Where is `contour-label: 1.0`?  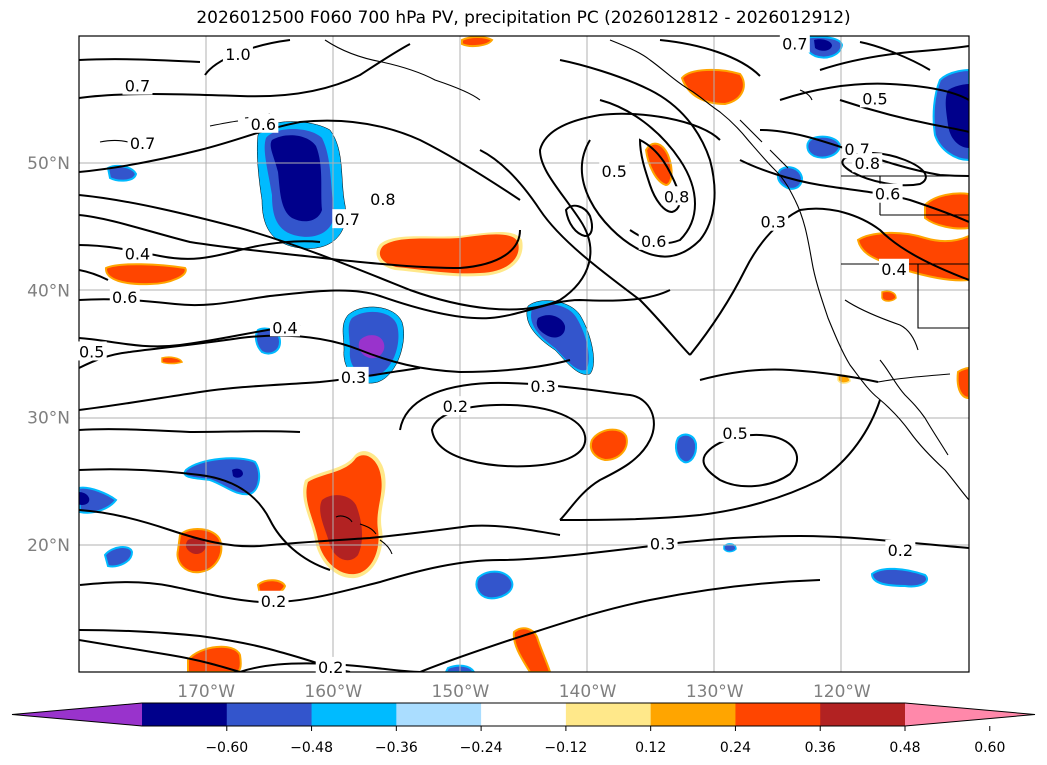
contour-label: 1.0 is located at coordinates (237, 54).